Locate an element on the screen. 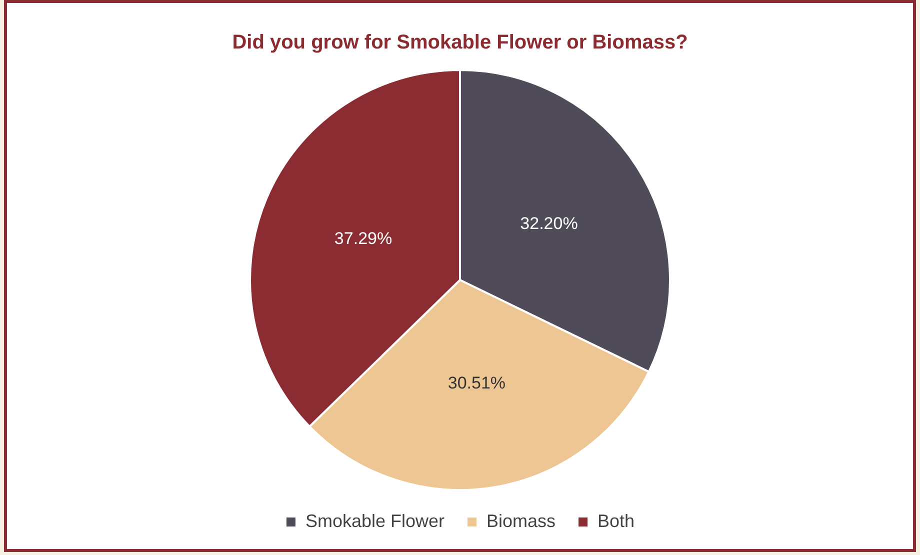  legend-label: Both is located at coordinates (616, 520).